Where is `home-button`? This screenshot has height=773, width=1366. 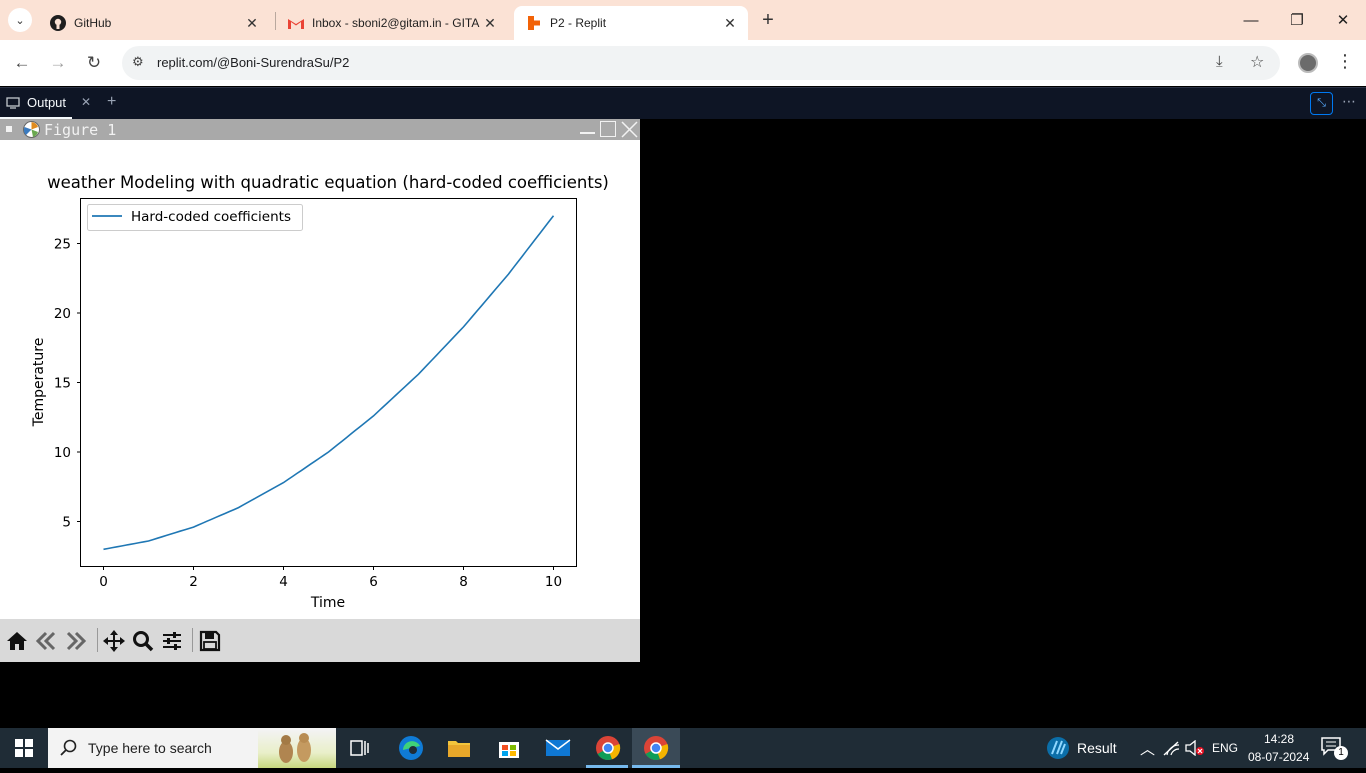 home-button is located at coordinates (17, 641).